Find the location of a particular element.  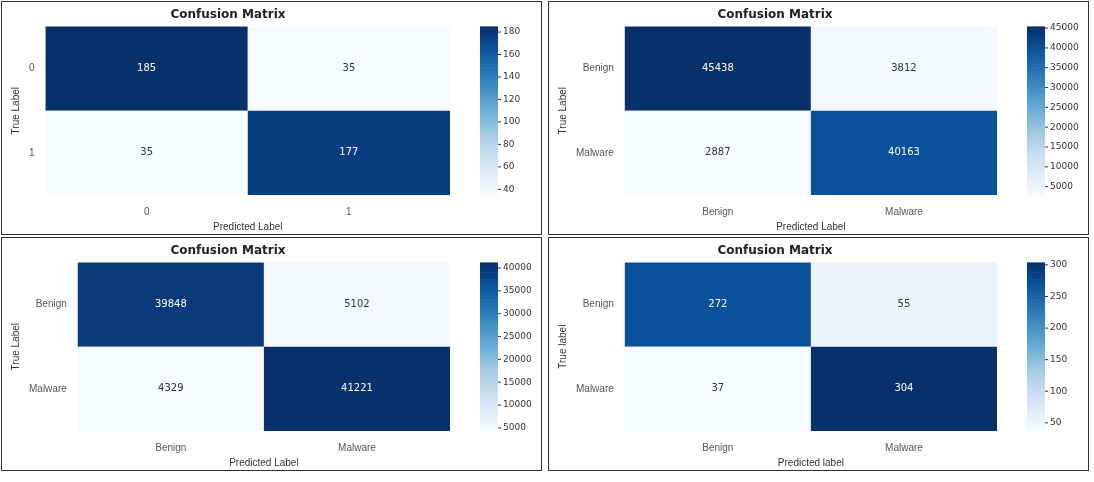

color-bar-label: 60 is located at coordinates (509, 166).